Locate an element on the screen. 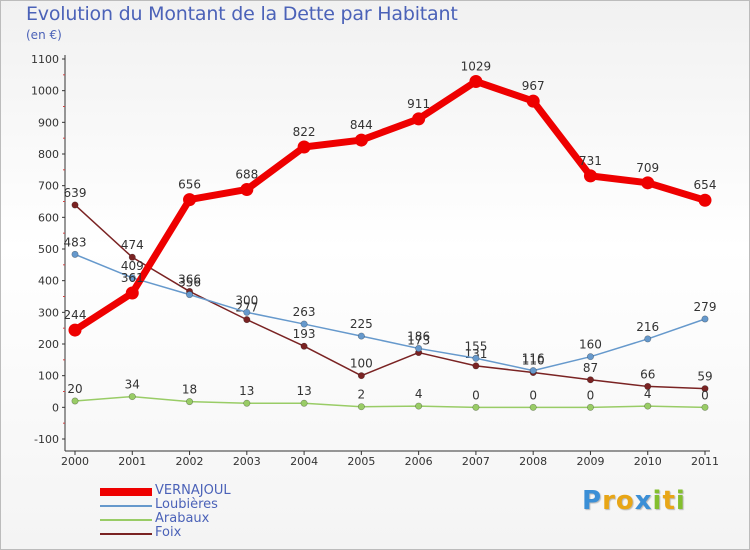 This screenshot has width=750, height=550. data-label-loubi-res: 483 is located at coordinates (75, 242).